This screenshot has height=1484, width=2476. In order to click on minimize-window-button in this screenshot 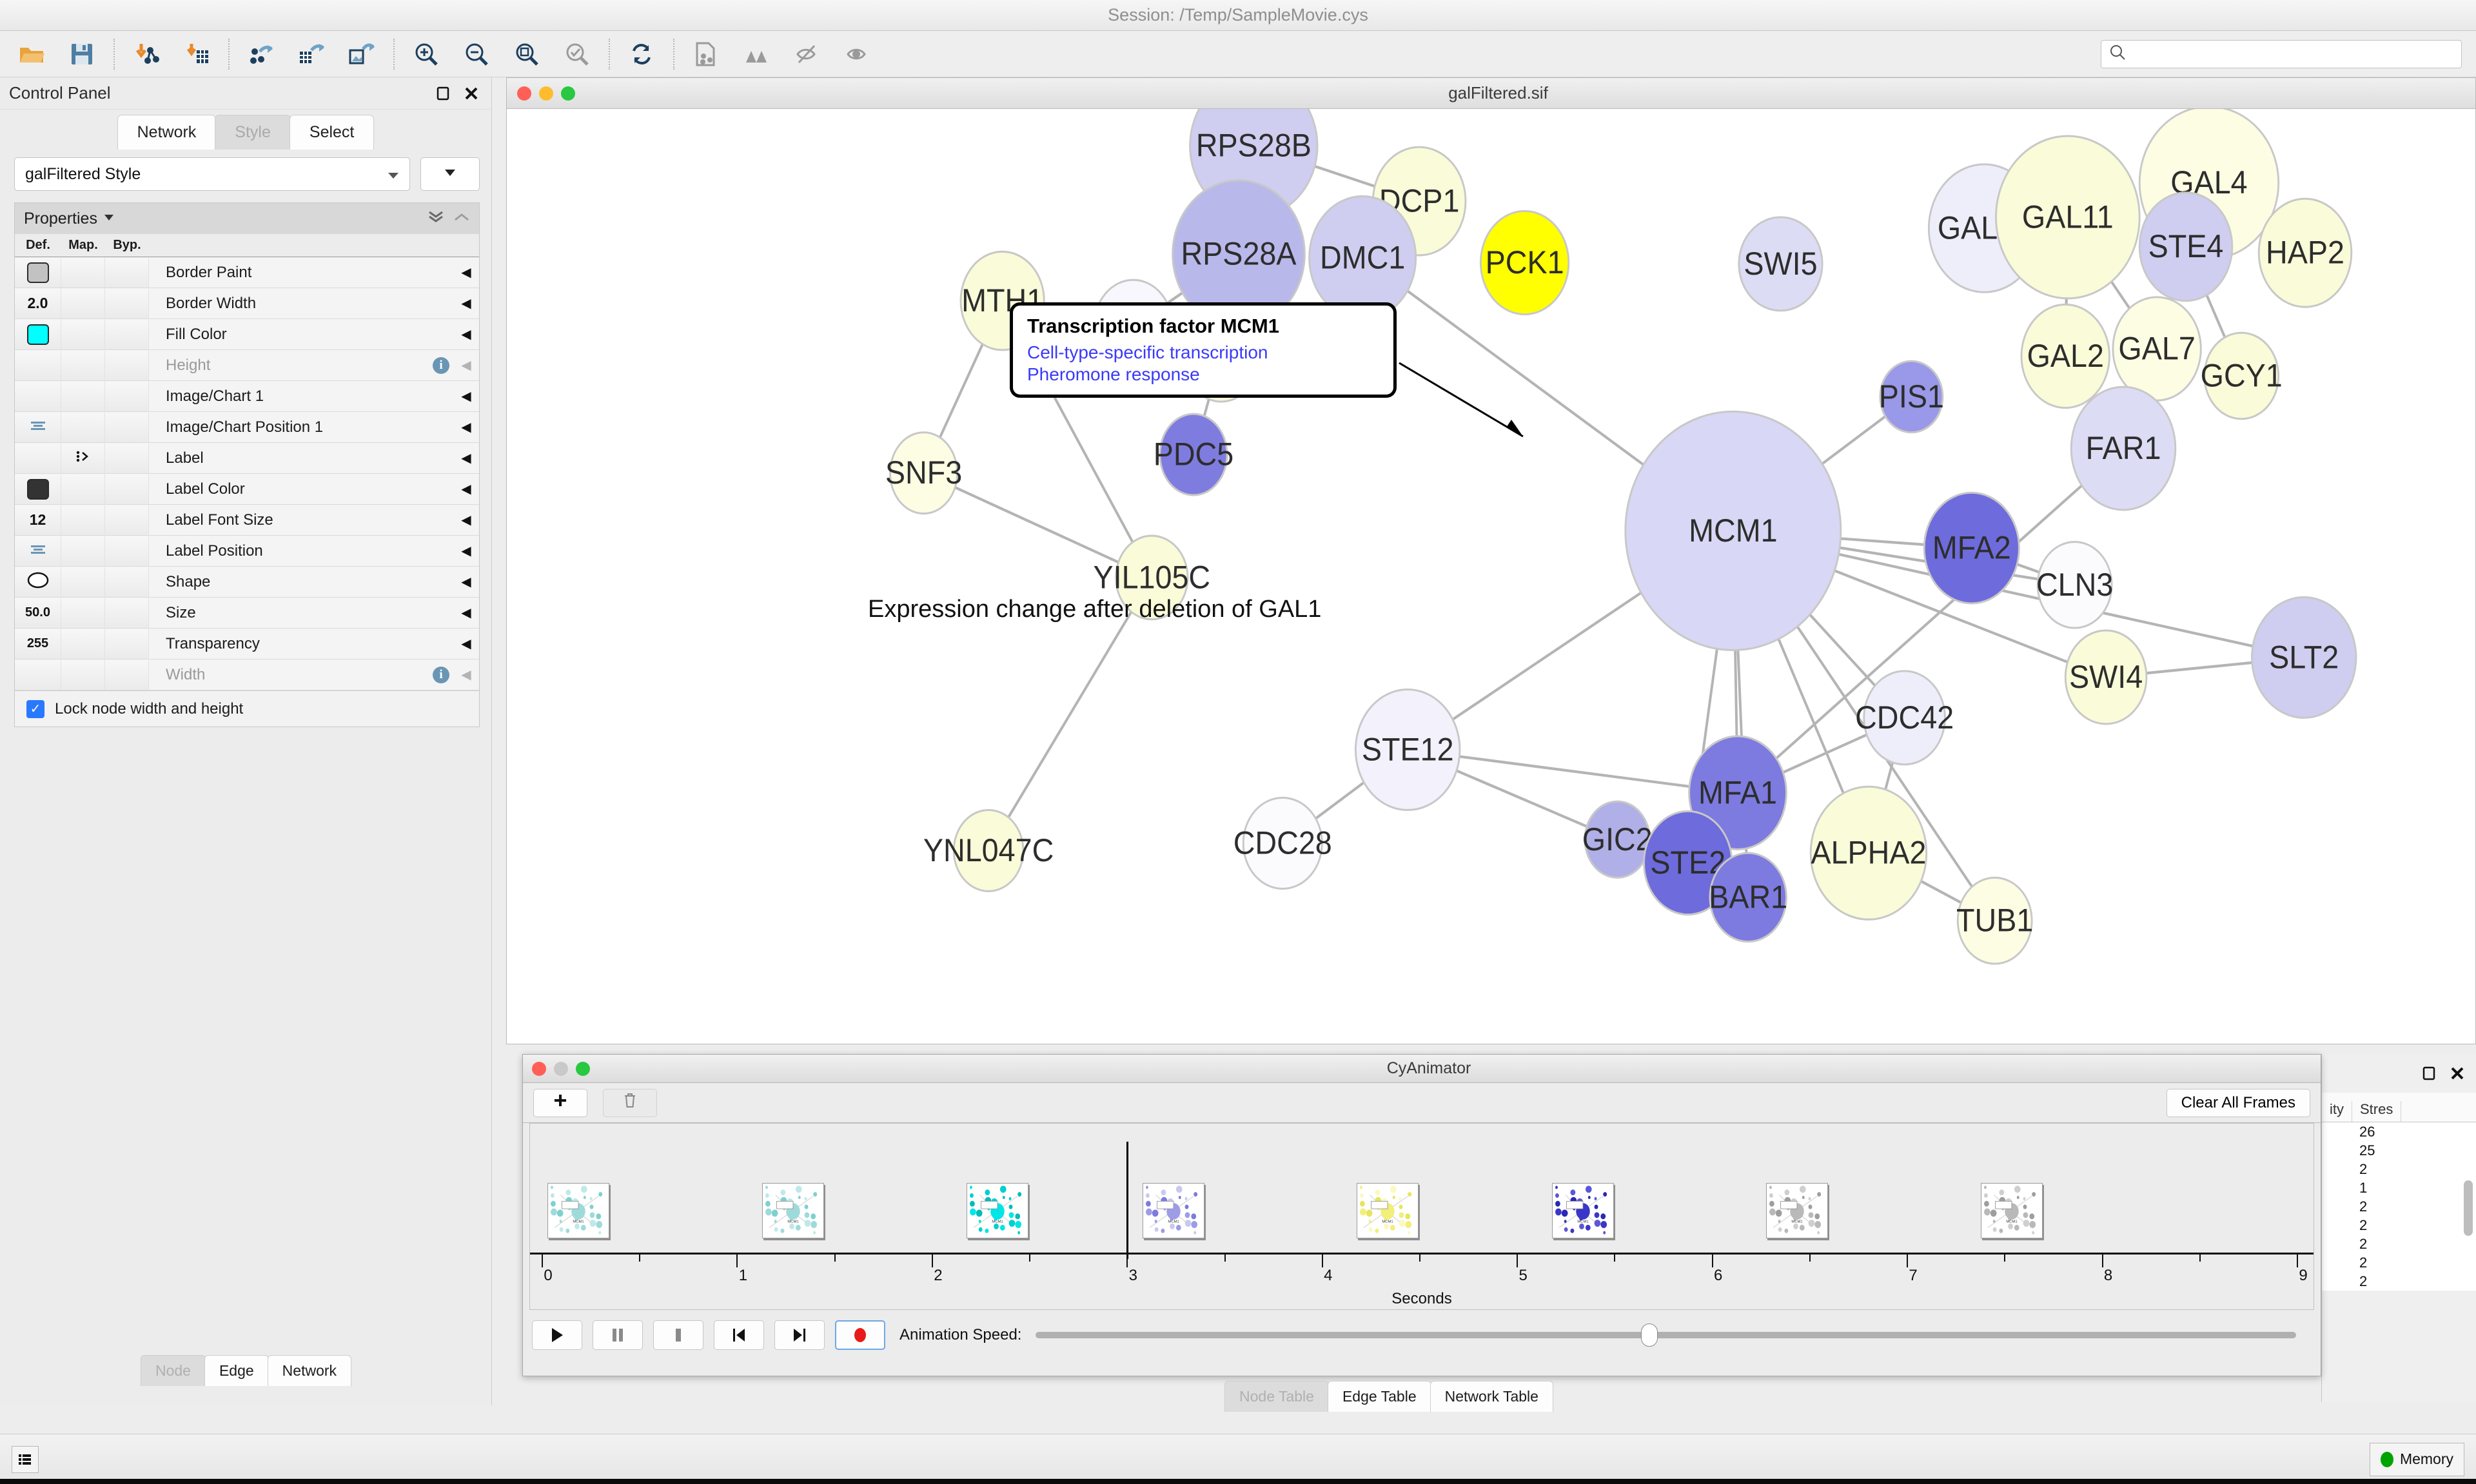, I will do `click(546, 93)`.